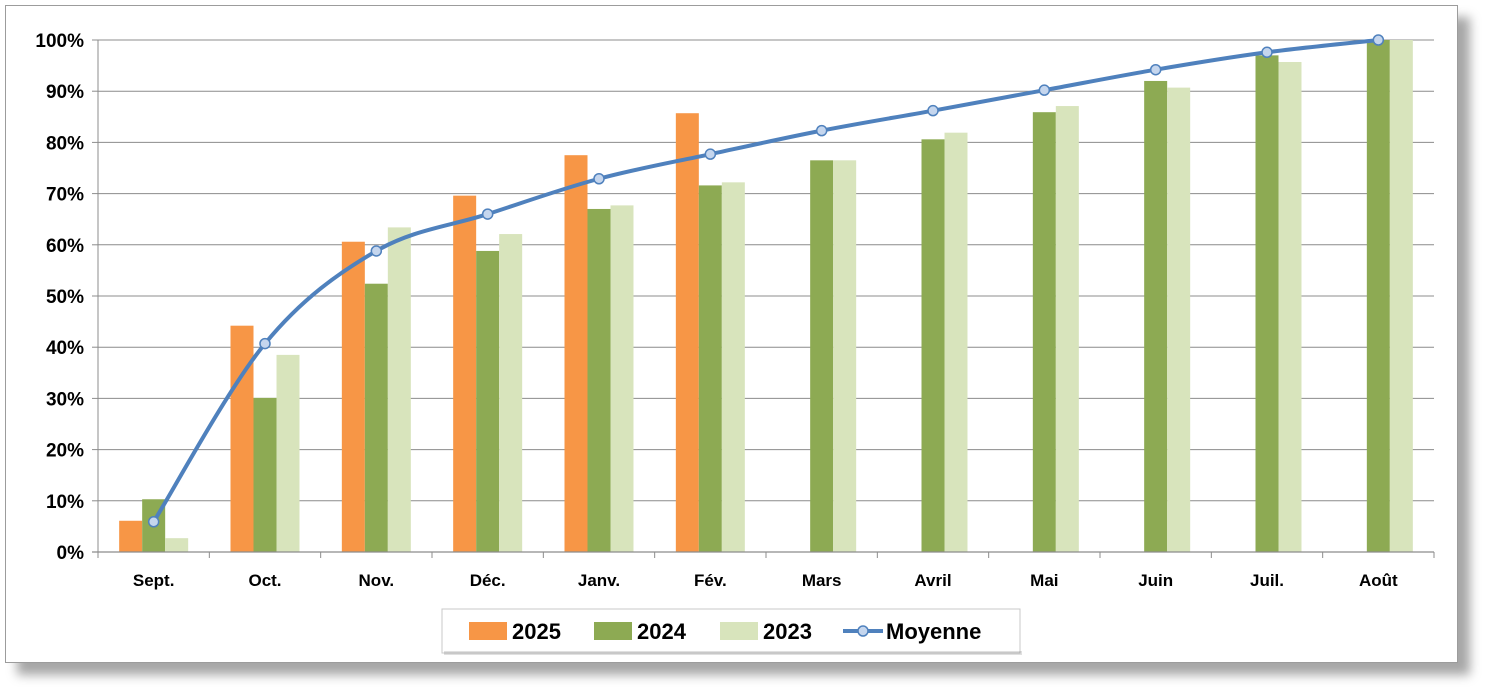 Image resolution: width=1490 pixels, height=697 pixels. What do you see at coordinates (154, 580) in the screenshot?
I see `x-tick-label: Sept.` at bounding box center [154, 580].